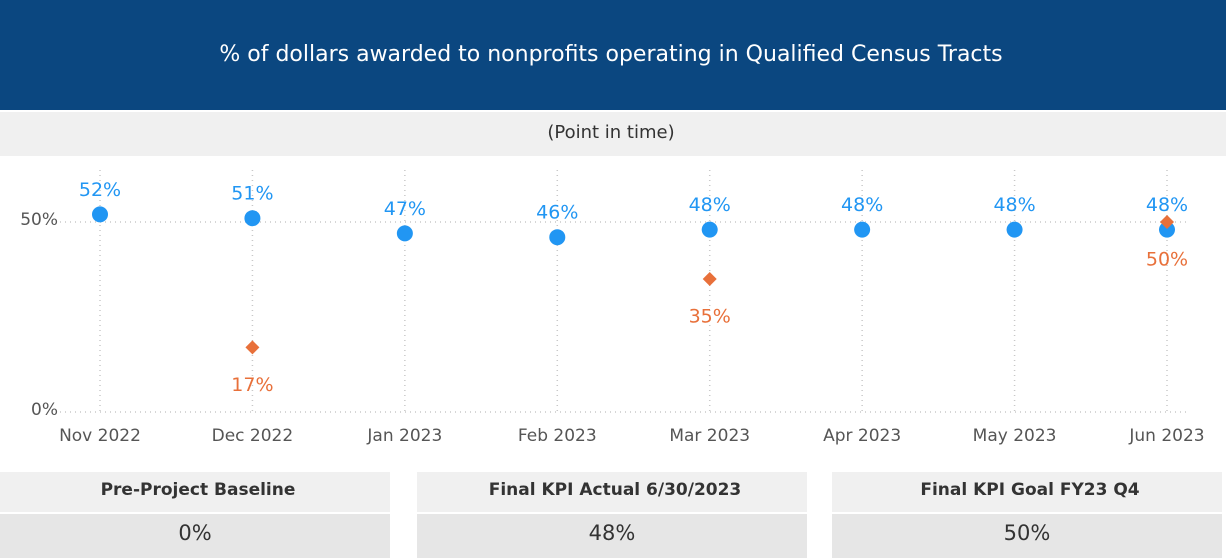  Describe the element at coordinates (253, 436) in the screenshot. I see `x-tick-label: Dec 2022` at that location.